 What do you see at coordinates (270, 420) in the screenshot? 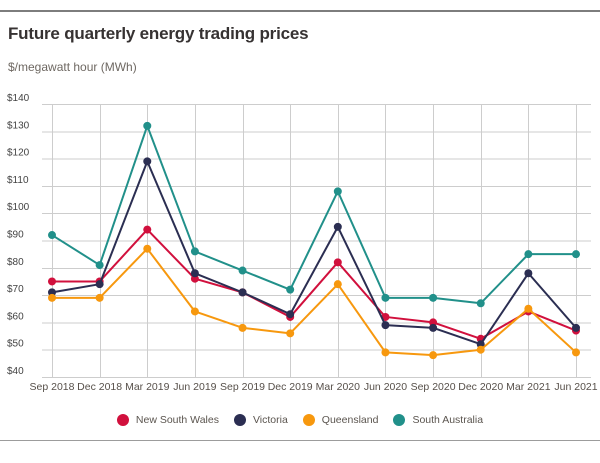
I see `legend-label: Victoria` at bounding box center [270, 420].